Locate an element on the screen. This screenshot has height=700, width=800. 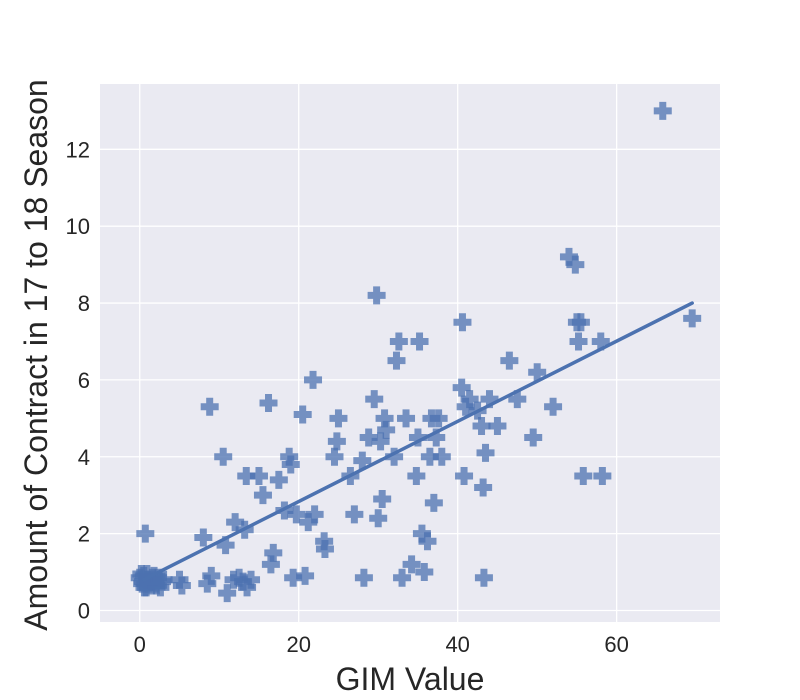
y-tick-labels: 0 2 4 6 8 10 12 is located at coordinates (78, 380).